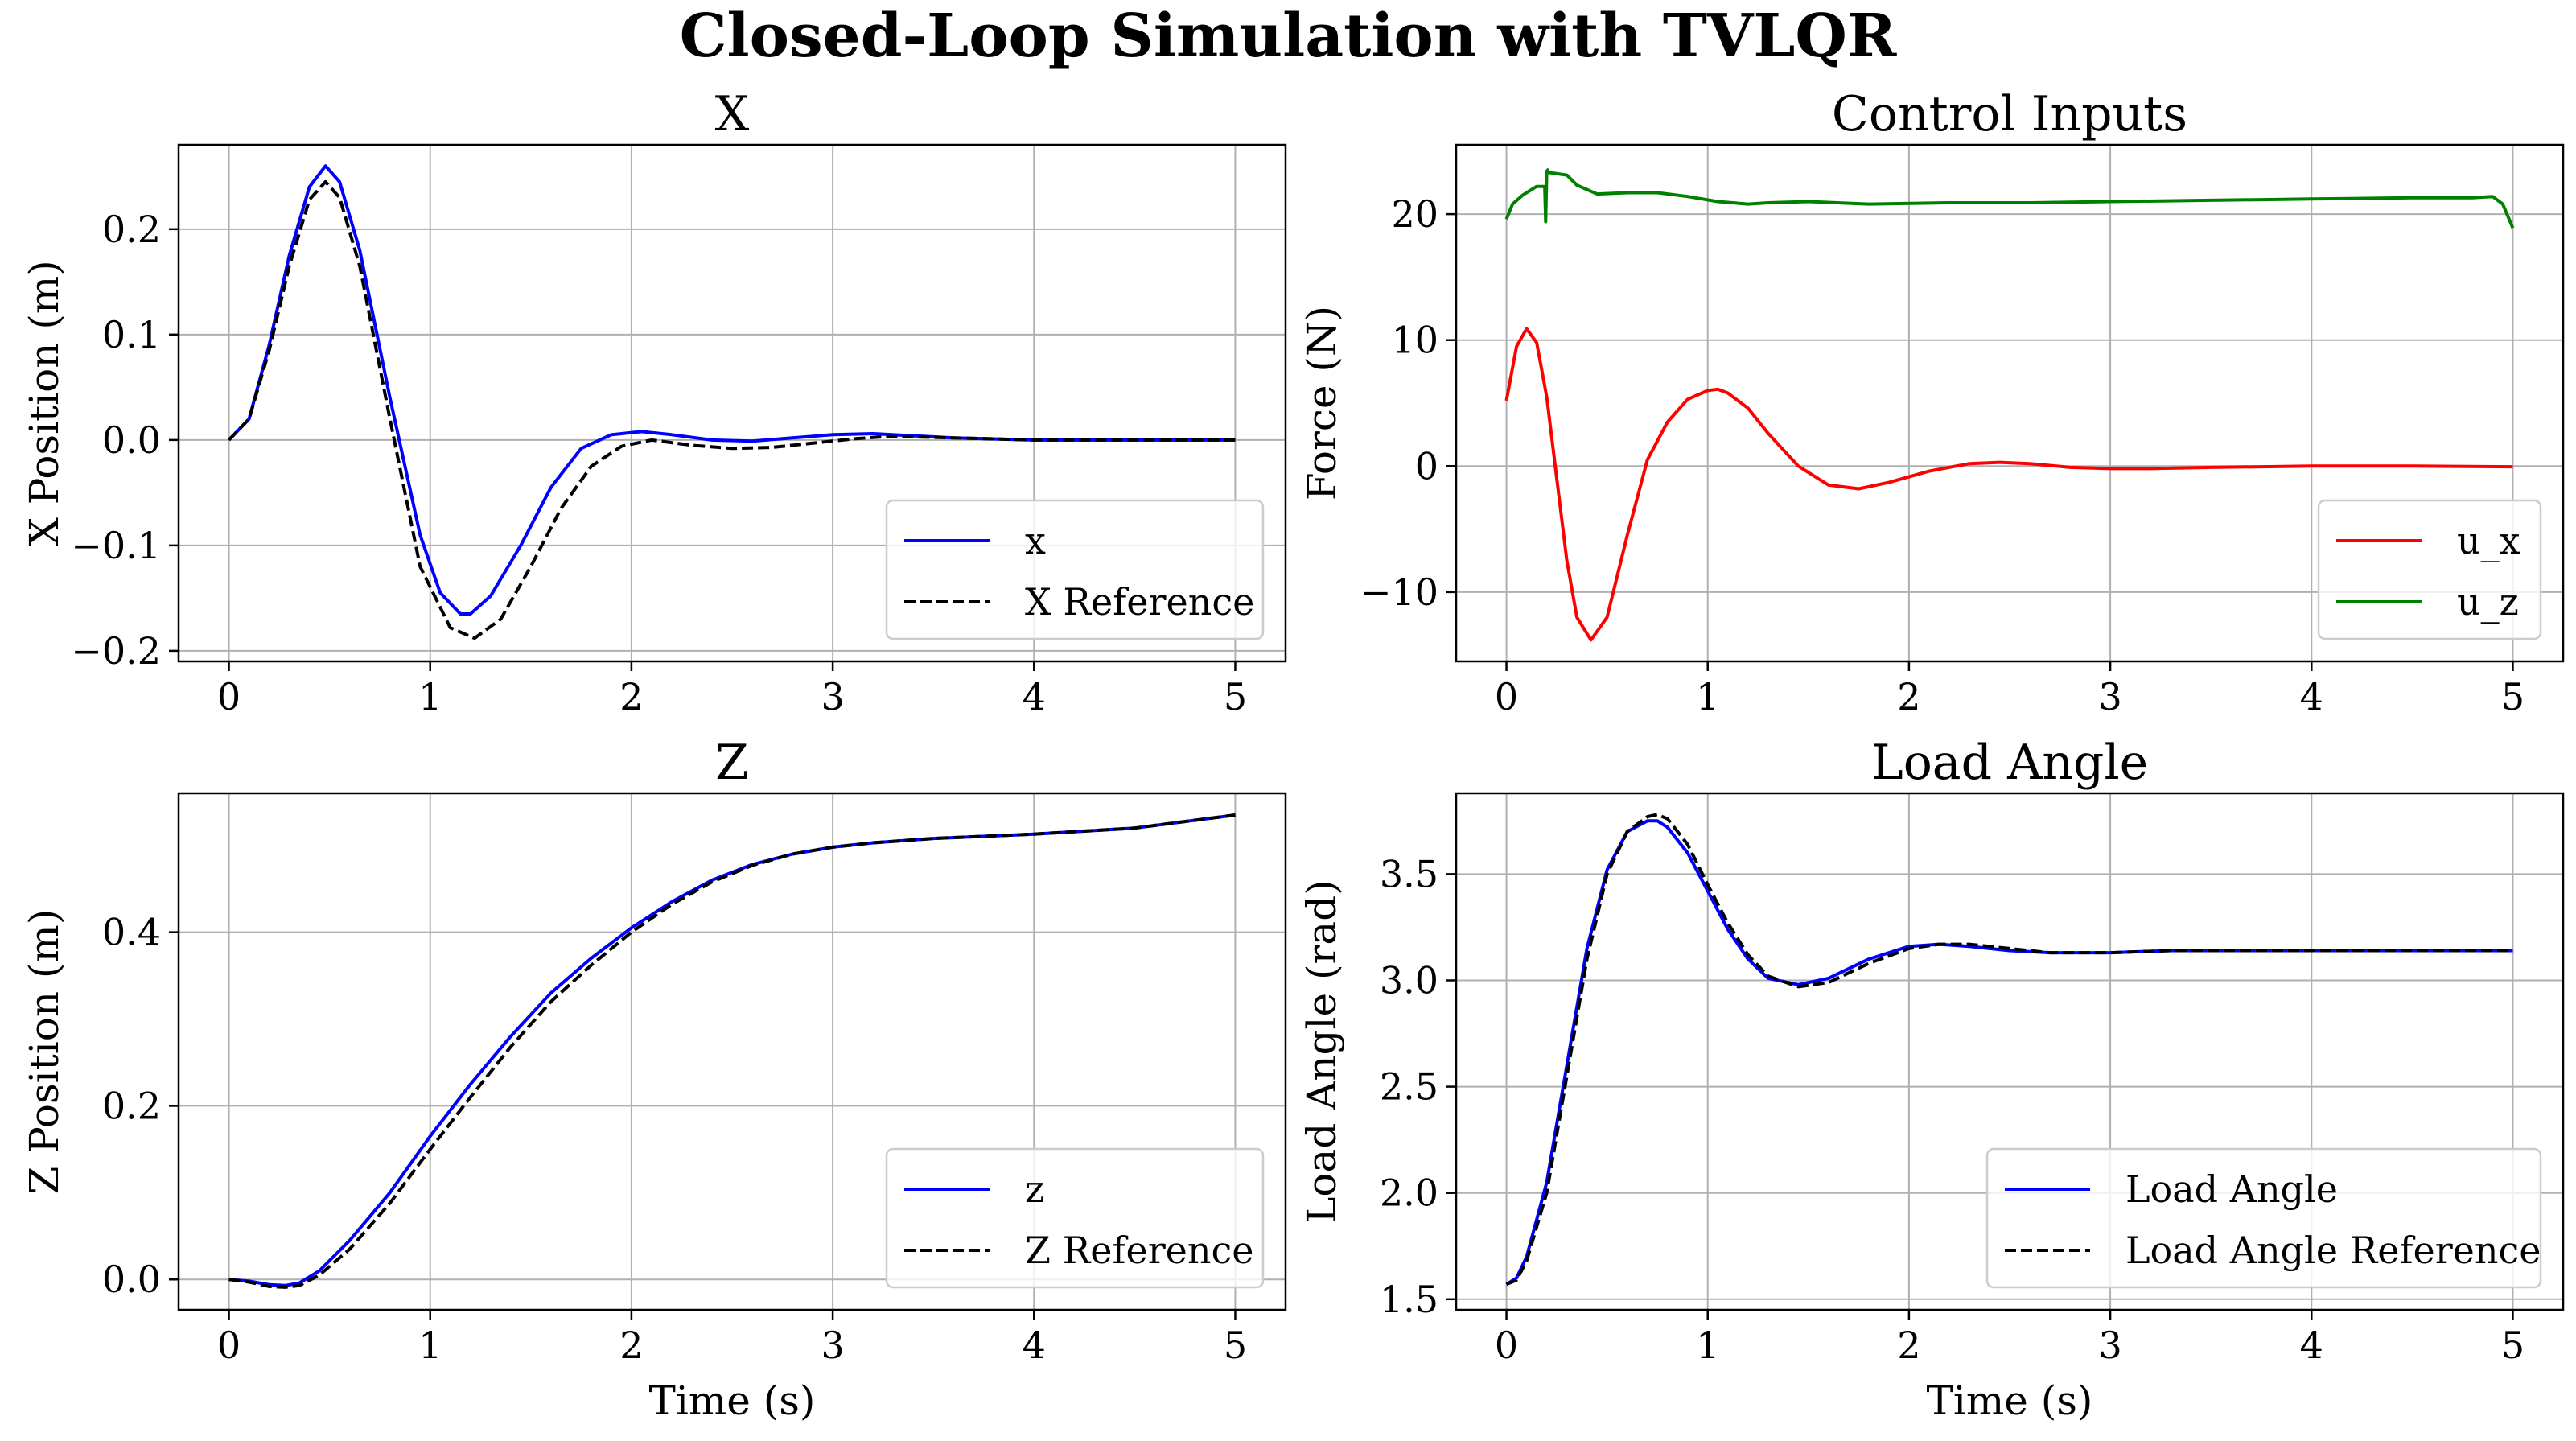 This screenshot has height=1441, width=2576. What do you see at coordinates (1409, 1299) in the screenshot?
I see `y-tick-label: 1.5` at bounding box center [1409, 1299].